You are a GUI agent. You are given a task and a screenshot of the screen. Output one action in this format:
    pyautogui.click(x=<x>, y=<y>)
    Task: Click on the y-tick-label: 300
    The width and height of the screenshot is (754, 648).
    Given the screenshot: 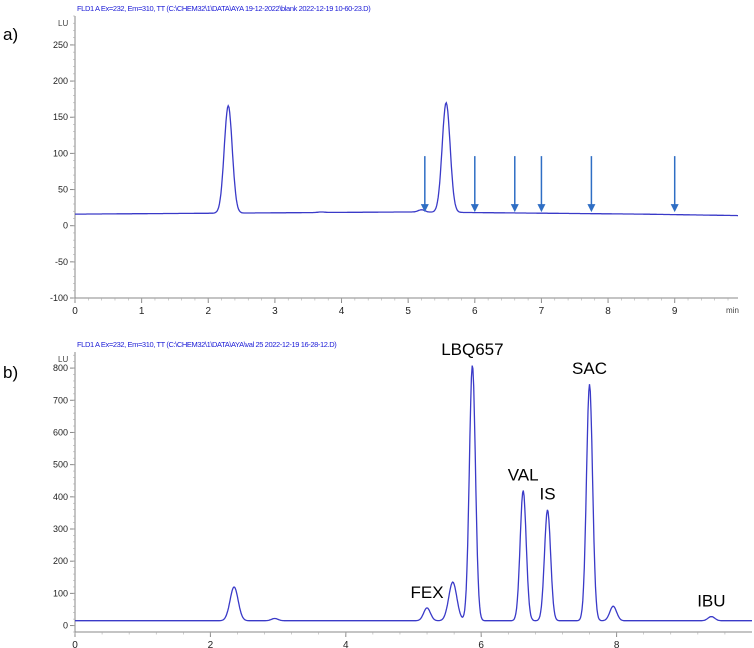 What is the action you would take?
    pyautogui.click(x=60, y=529)
    